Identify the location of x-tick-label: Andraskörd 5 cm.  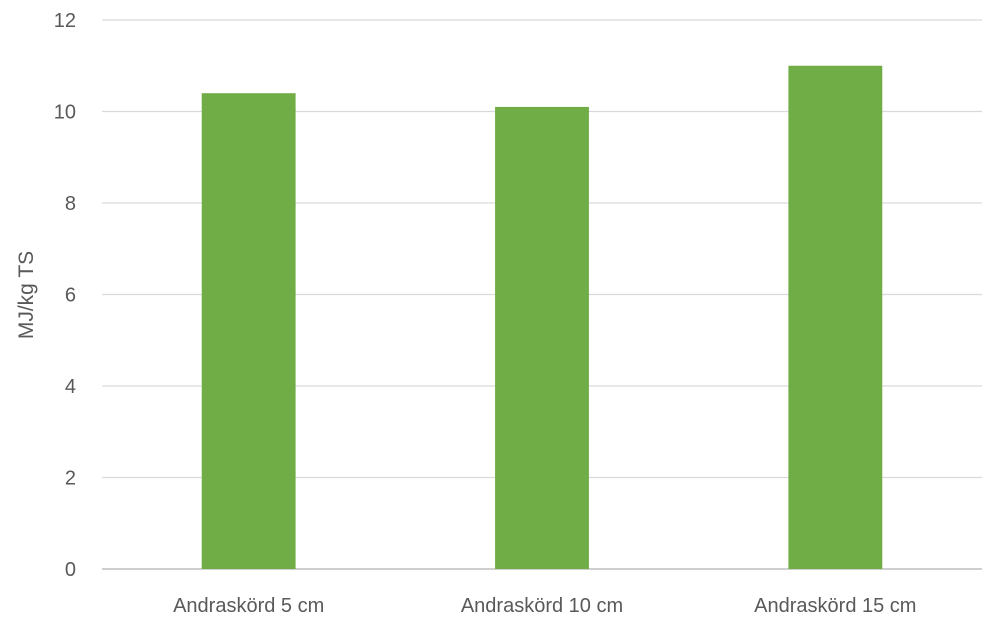
(248, 606).